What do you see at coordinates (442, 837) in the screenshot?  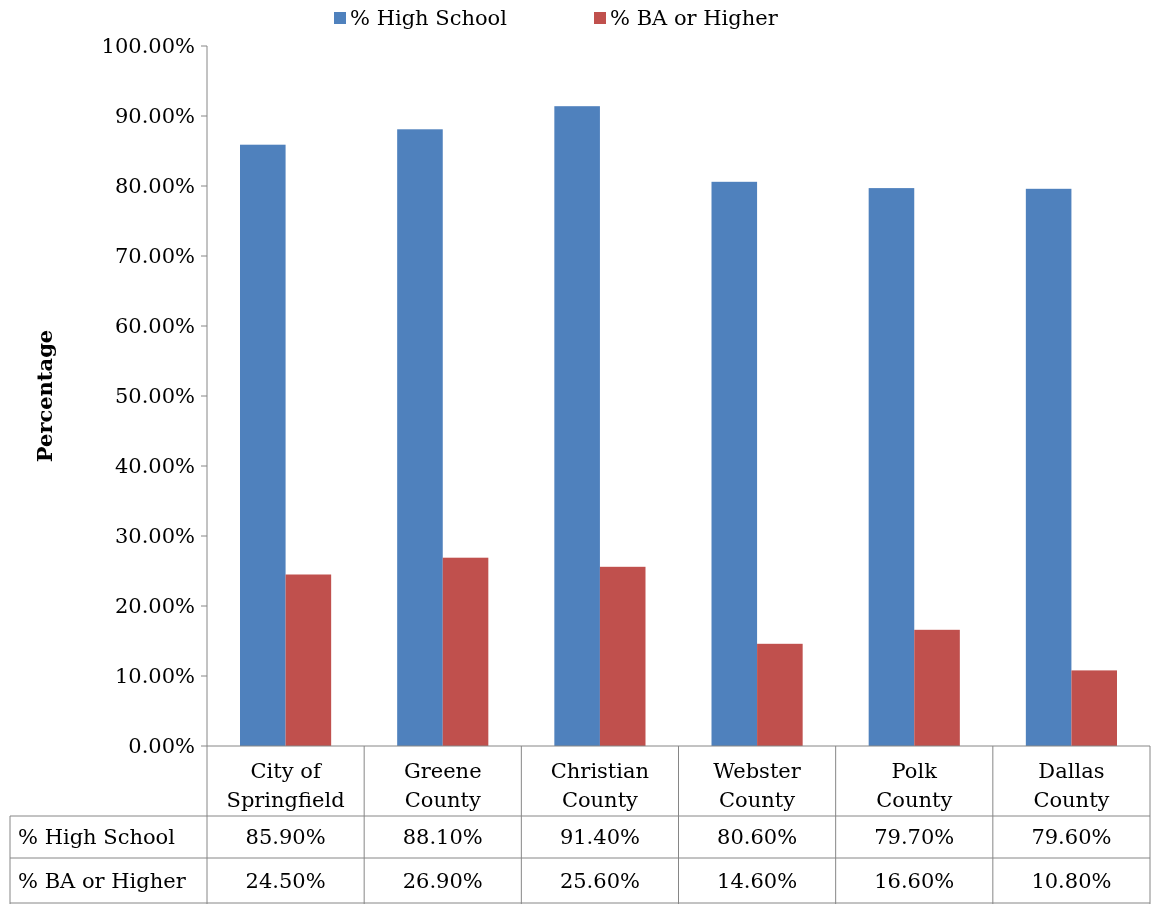 I see `data-label: 88.10%` at bounding box center [442, 837].